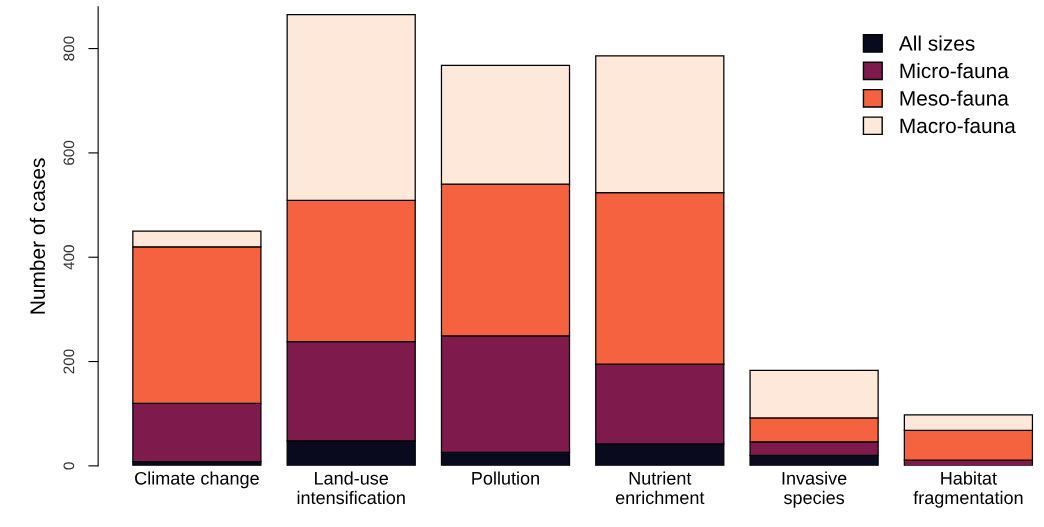 The width and height of the screenshot is (1044, 527). What do you see at coordinates (69, 466) in the screenshot?
I see `y-tick-label: 0` at bounding box center [69, 466].